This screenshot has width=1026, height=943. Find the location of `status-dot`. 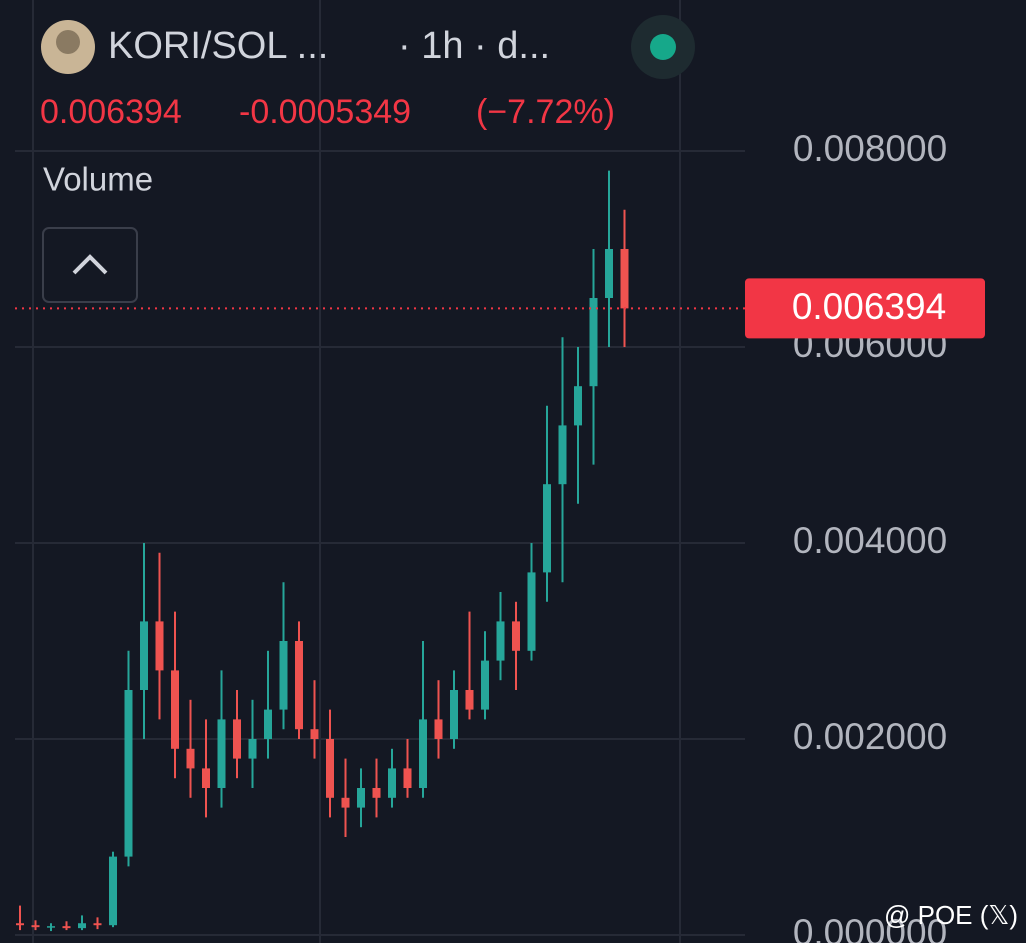

status-dot is located at coordinates (663, 47).